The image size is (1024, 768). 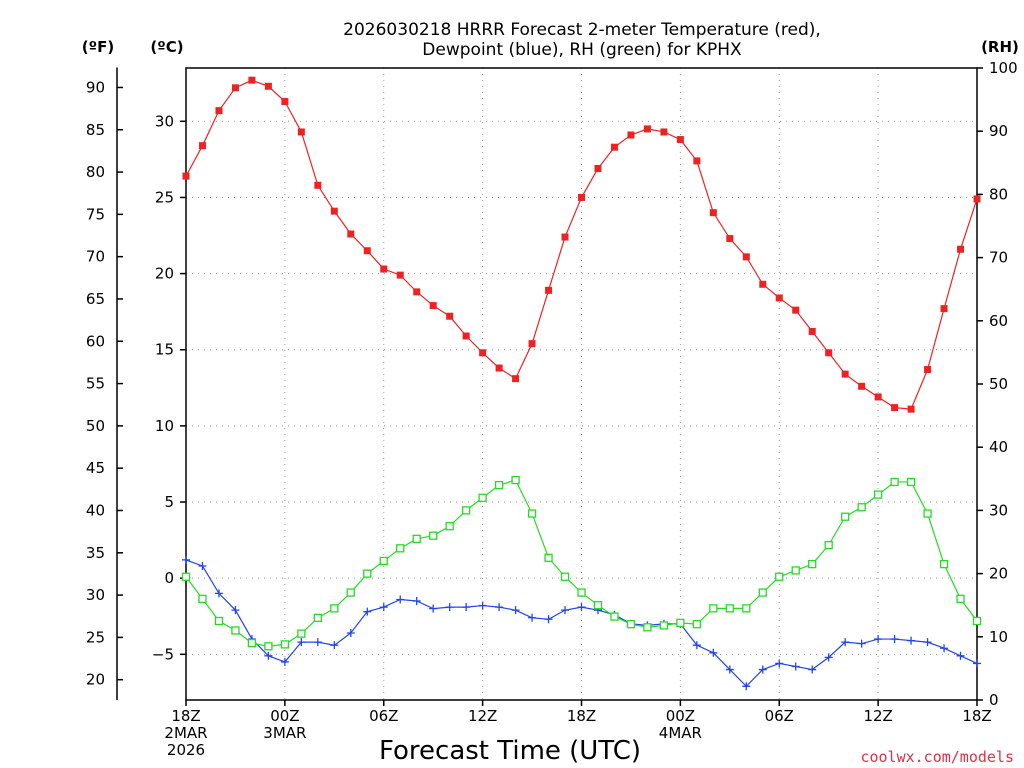 I want to click on 2-meter-temperature-point-0, so click(x=186, y=176).